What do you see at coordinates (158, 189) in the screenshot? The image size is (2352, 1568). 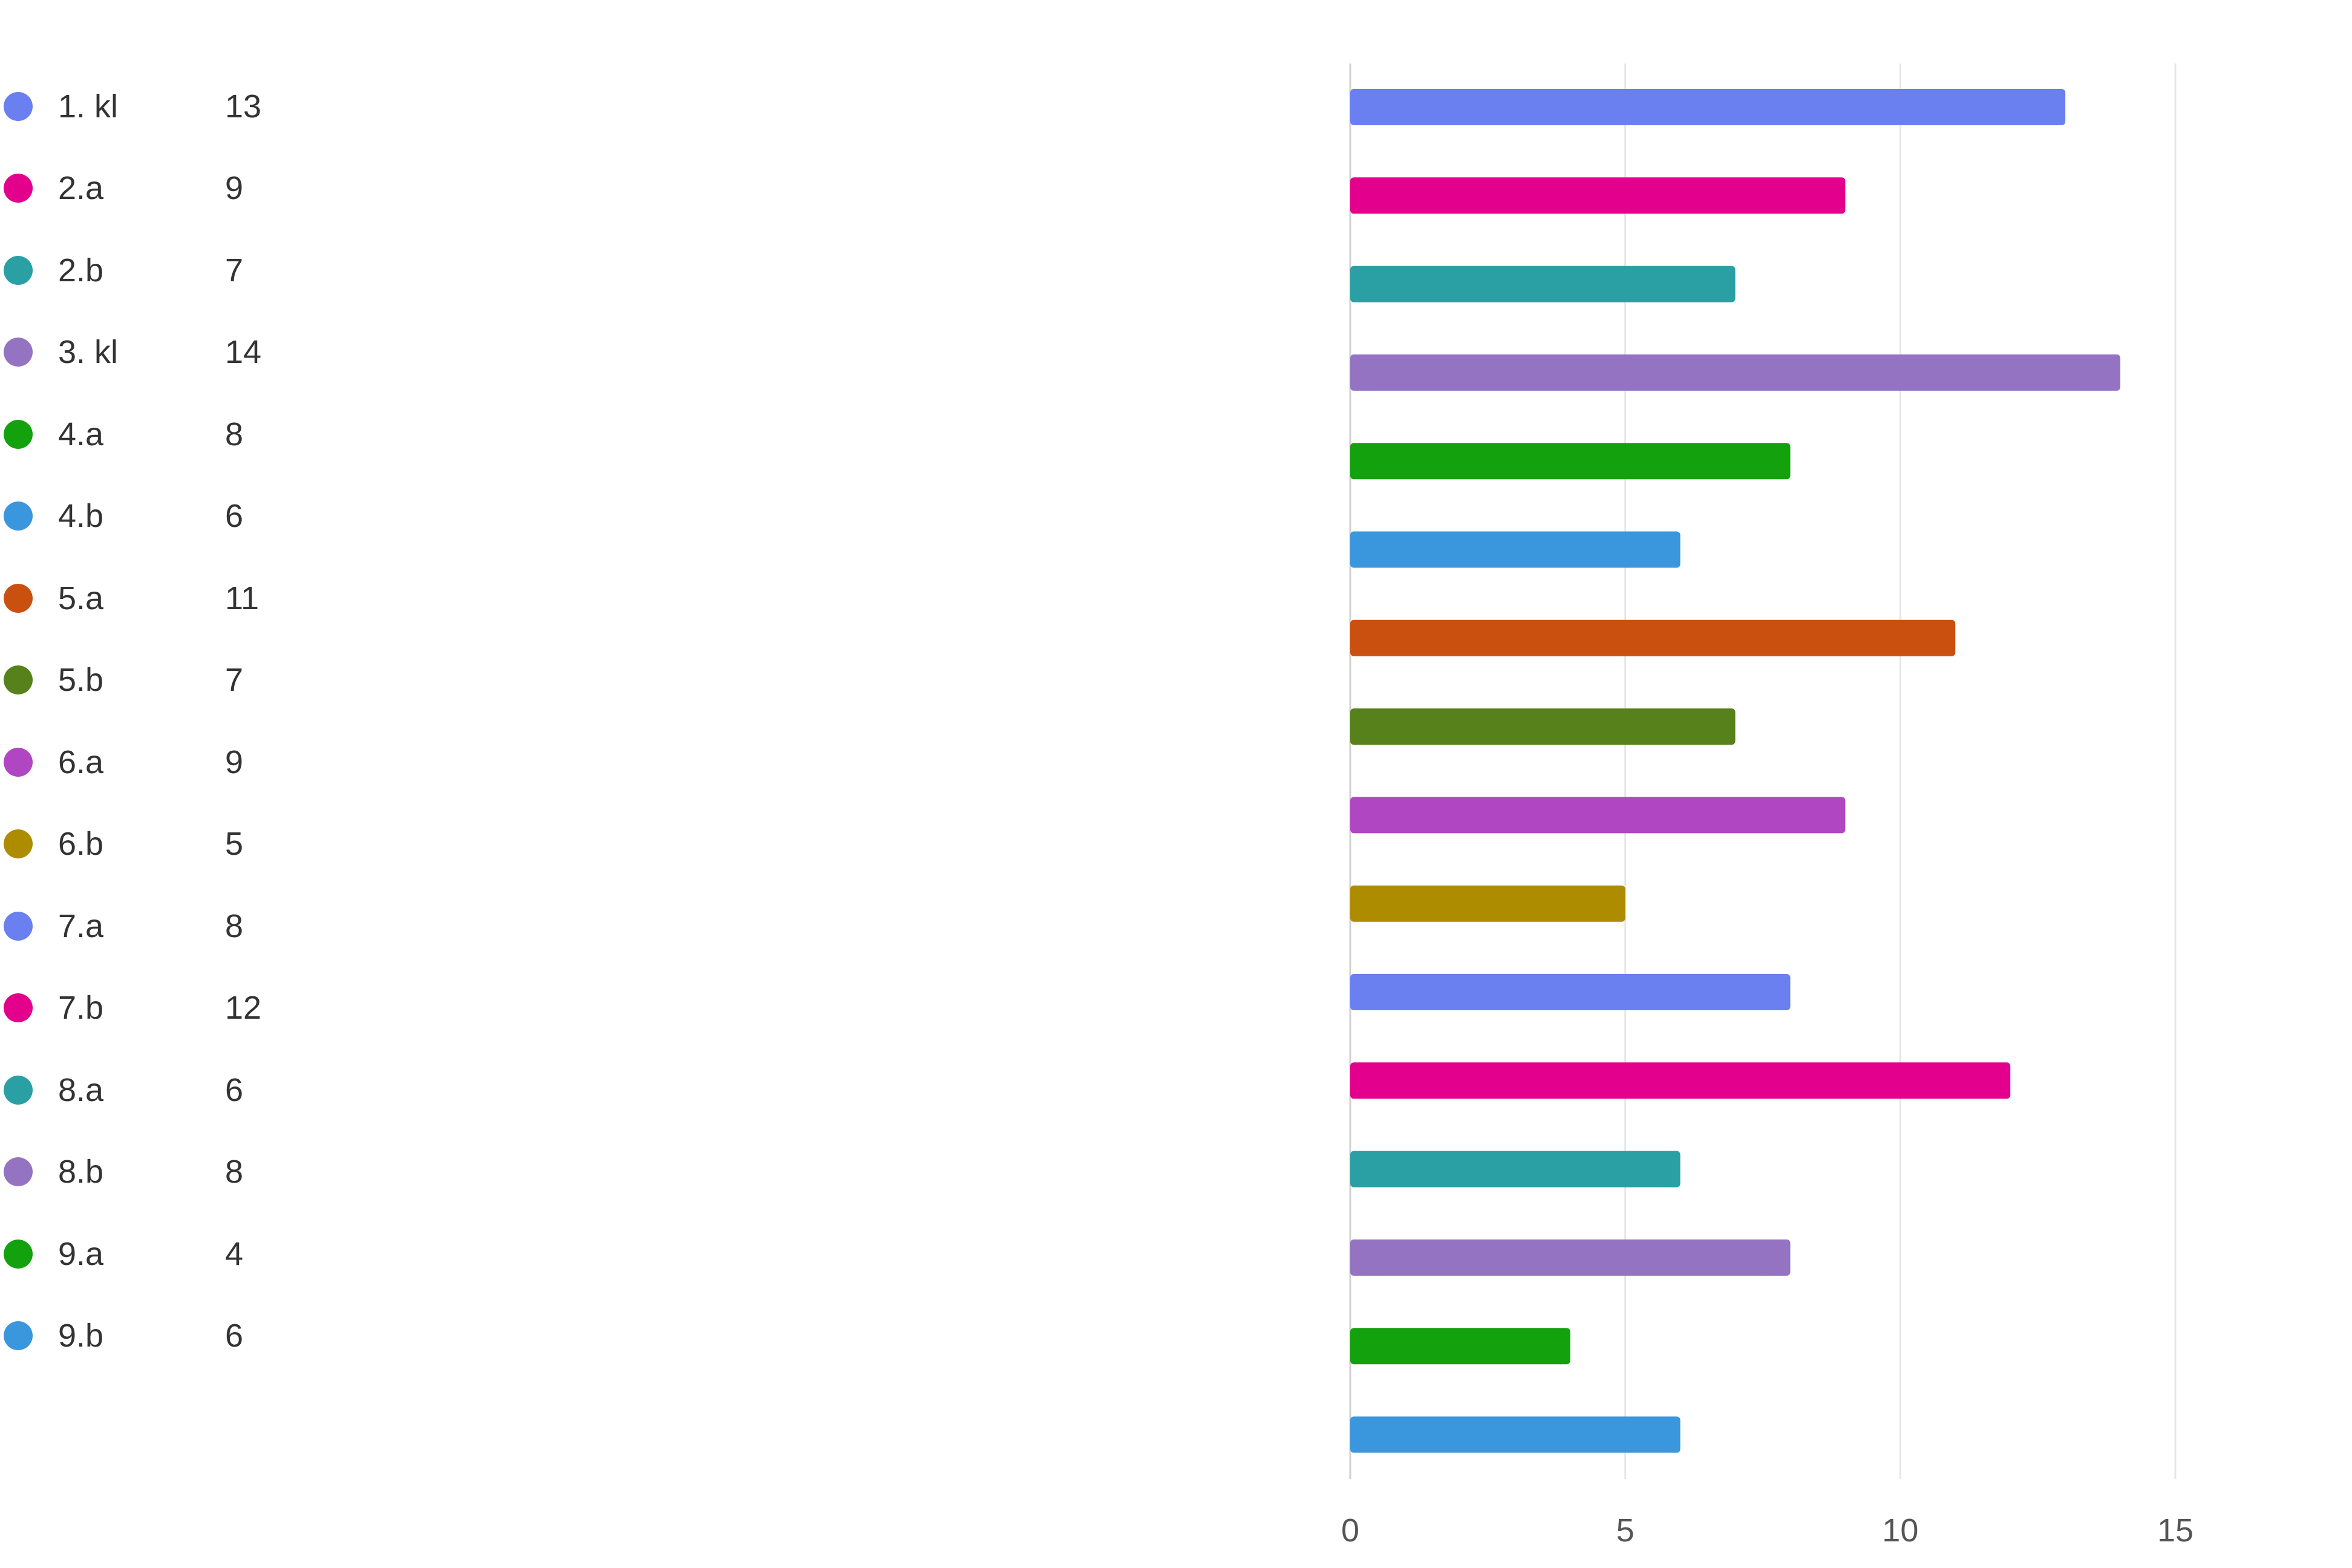 I see `legend-item: 2.a 9` at bounding box center [158, 189].